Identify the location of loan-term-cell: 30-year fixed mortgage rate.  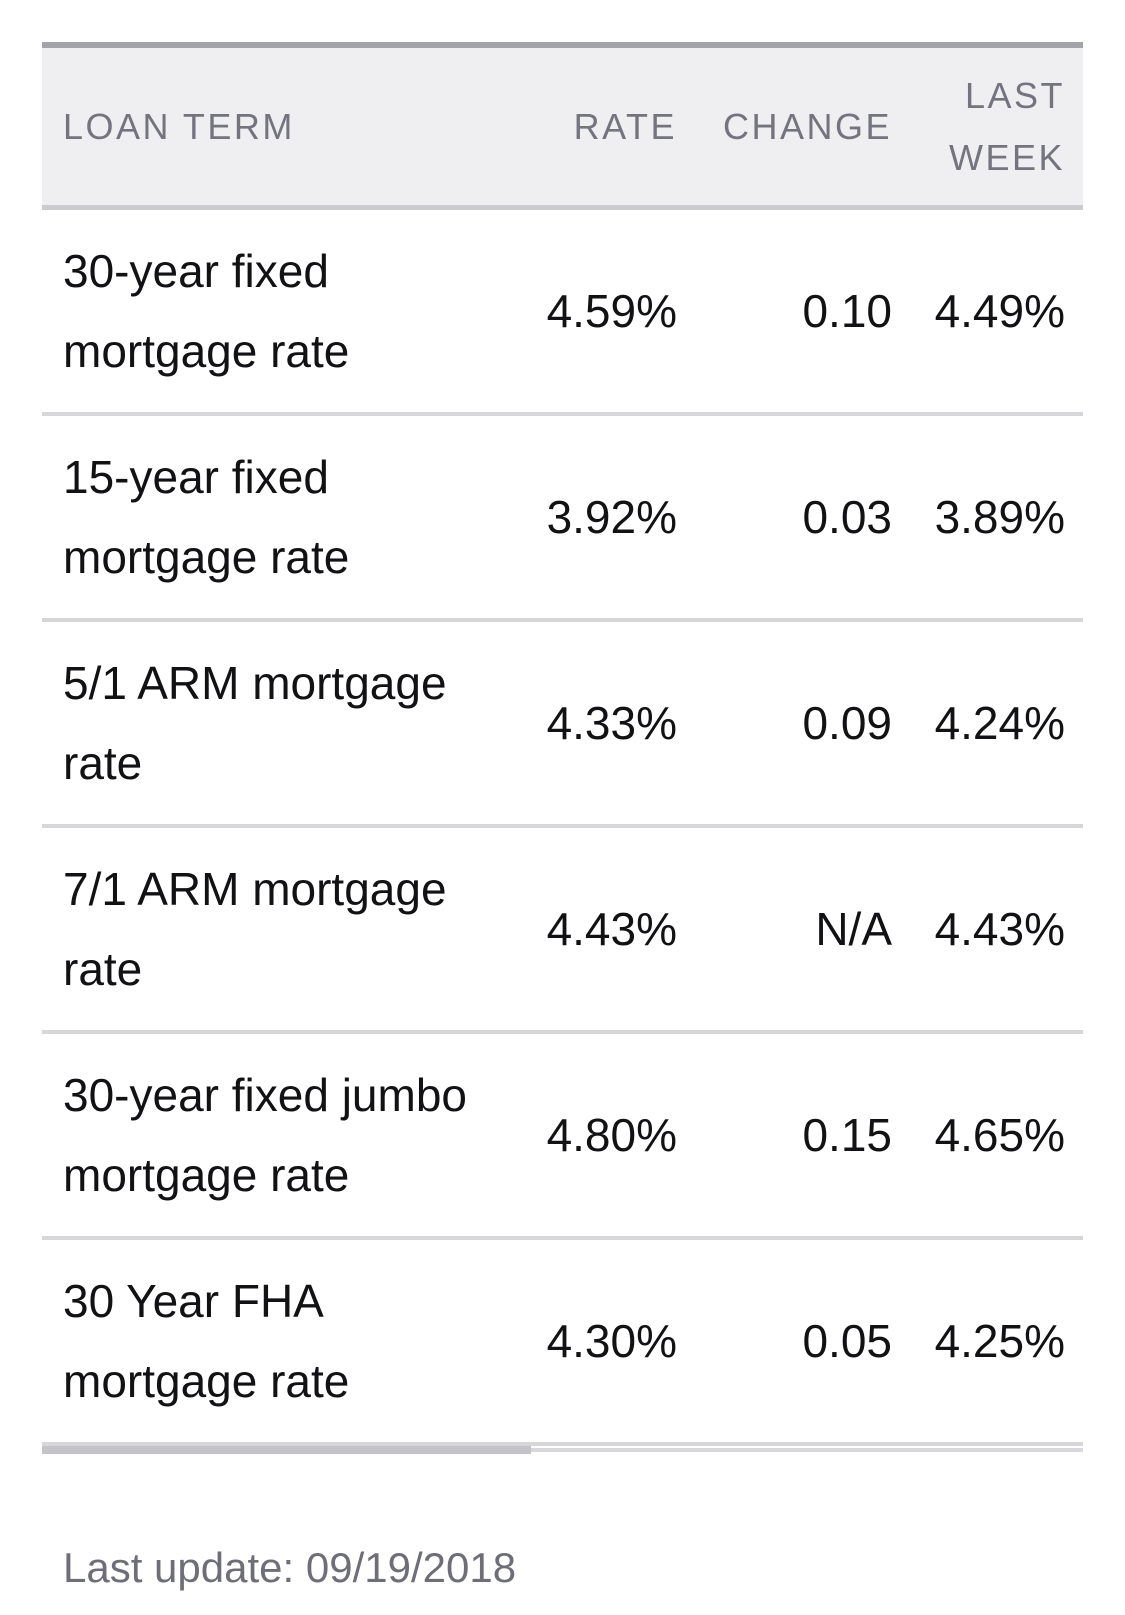
(206, 311).